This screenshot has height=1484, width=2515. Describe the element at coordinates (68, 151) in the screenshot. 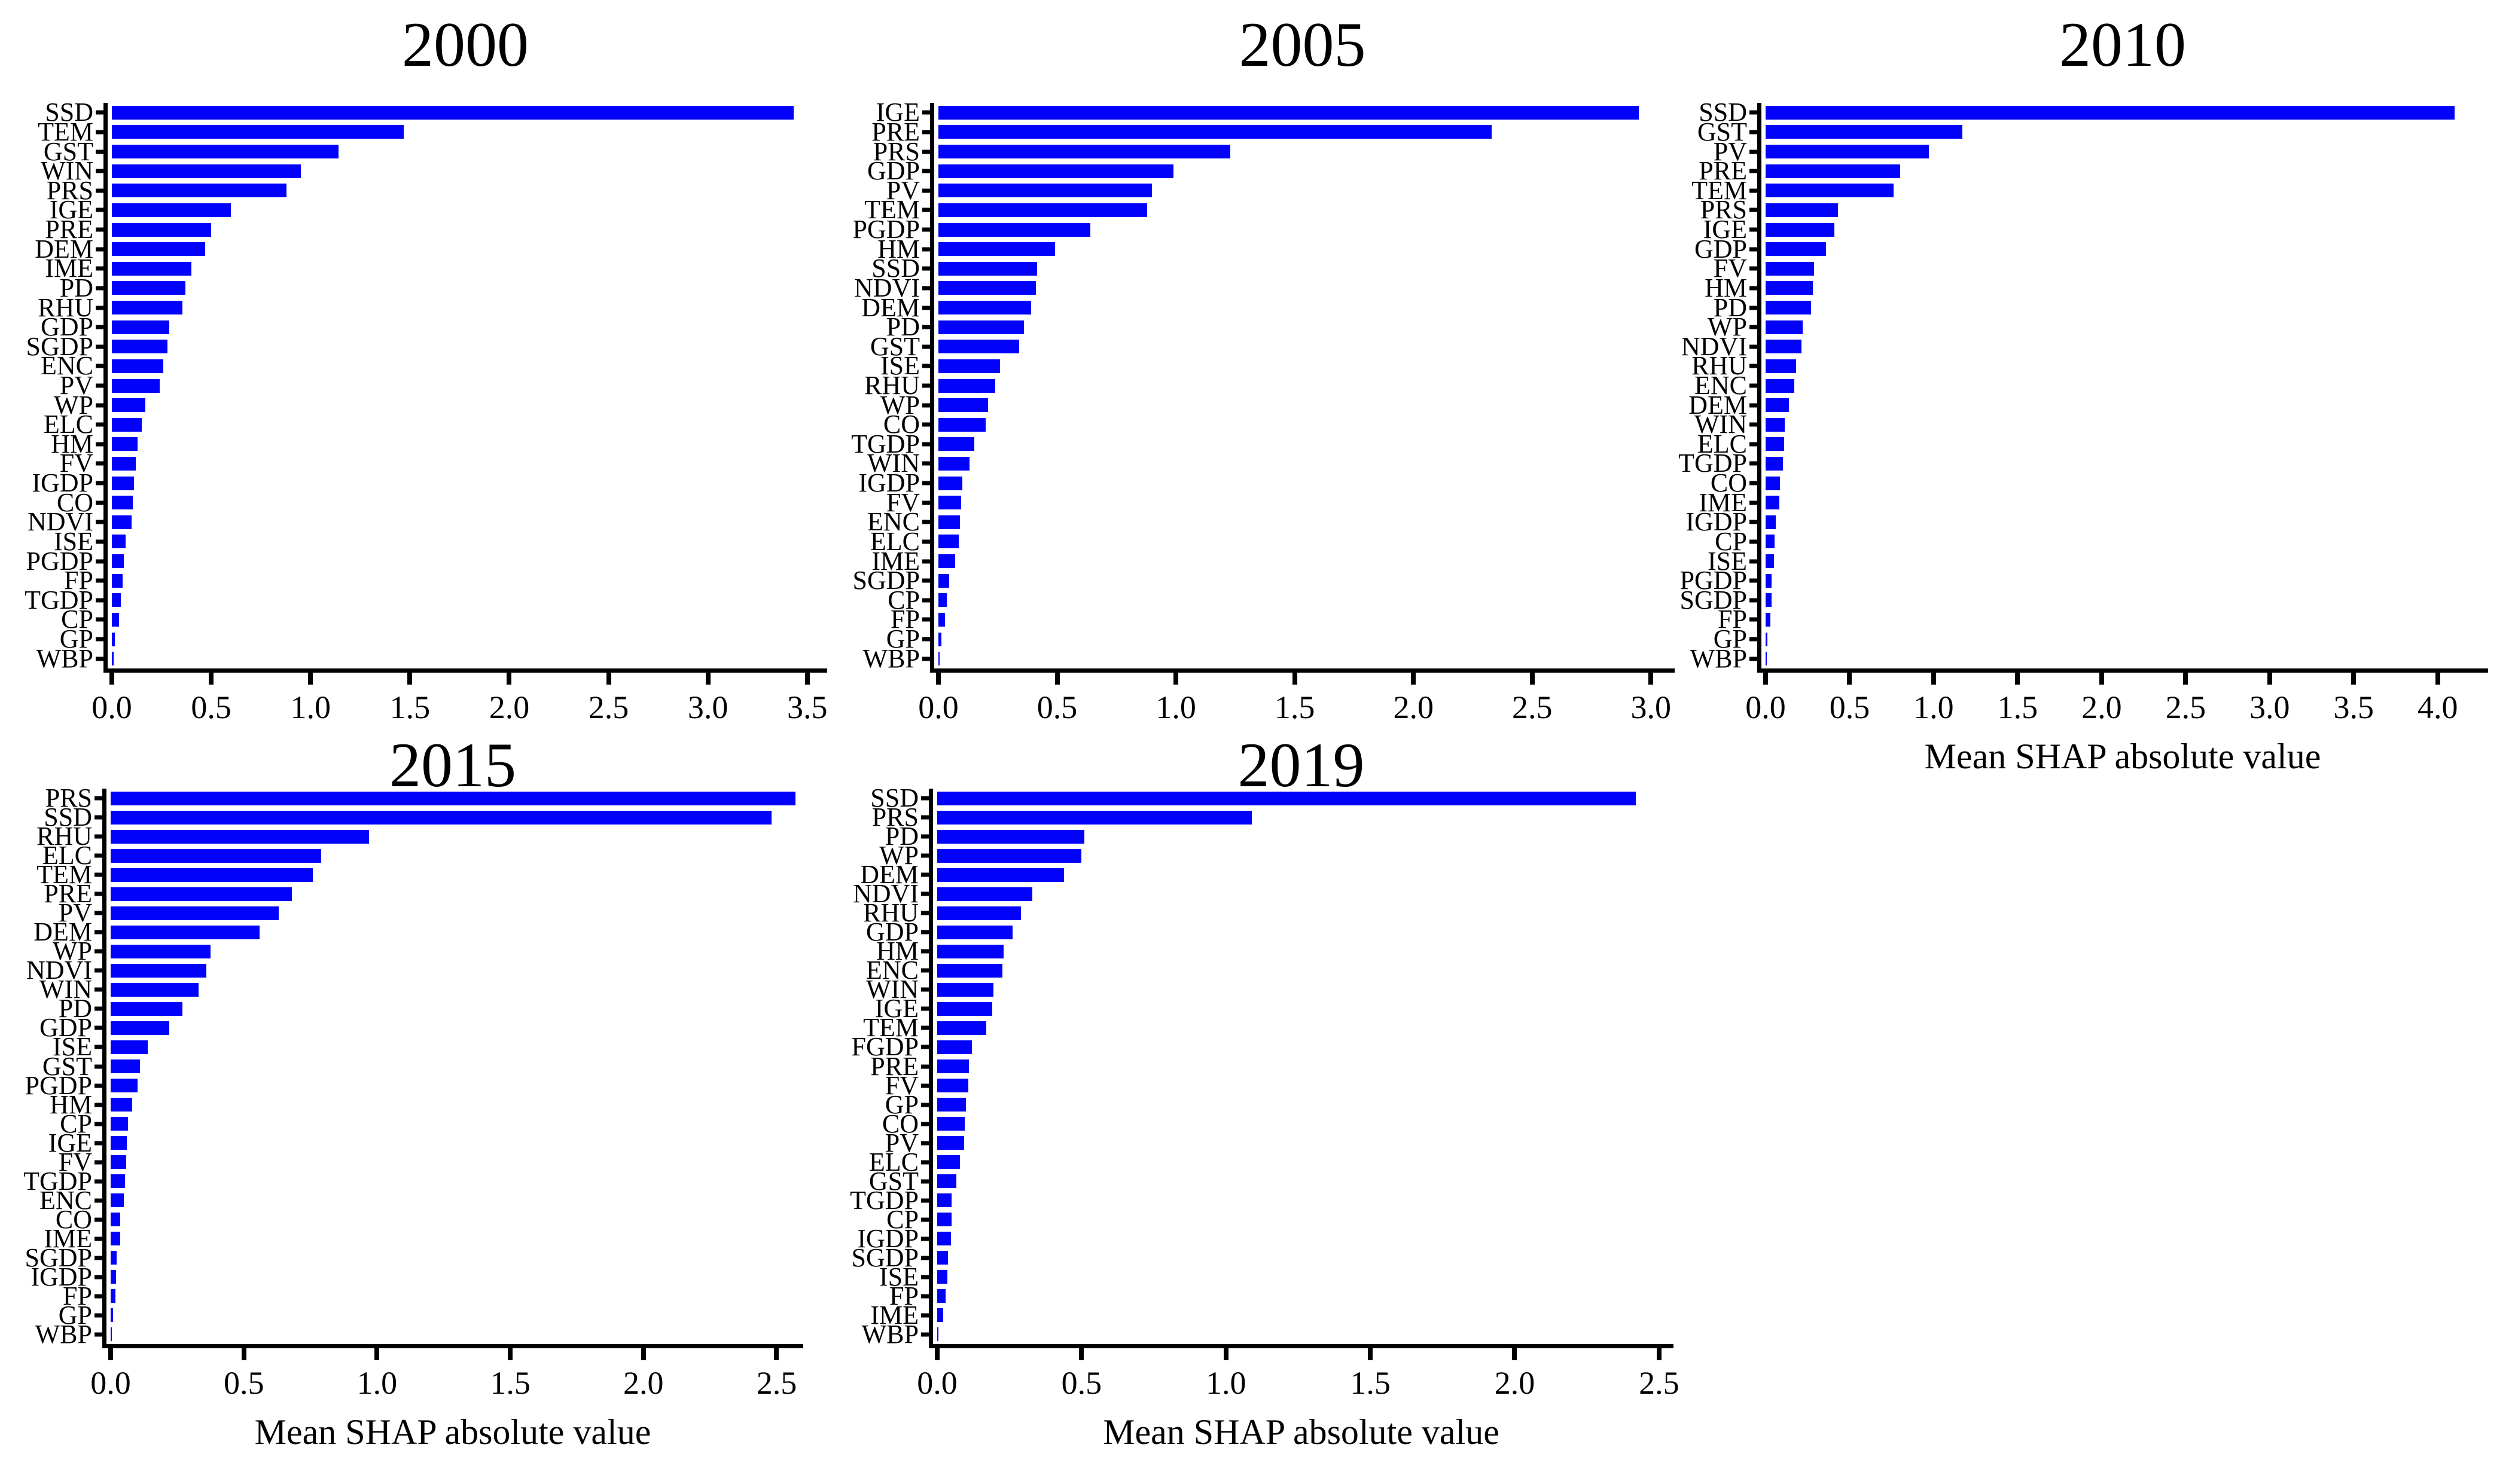

I see `y-tick-label-gst: GST` at that location.